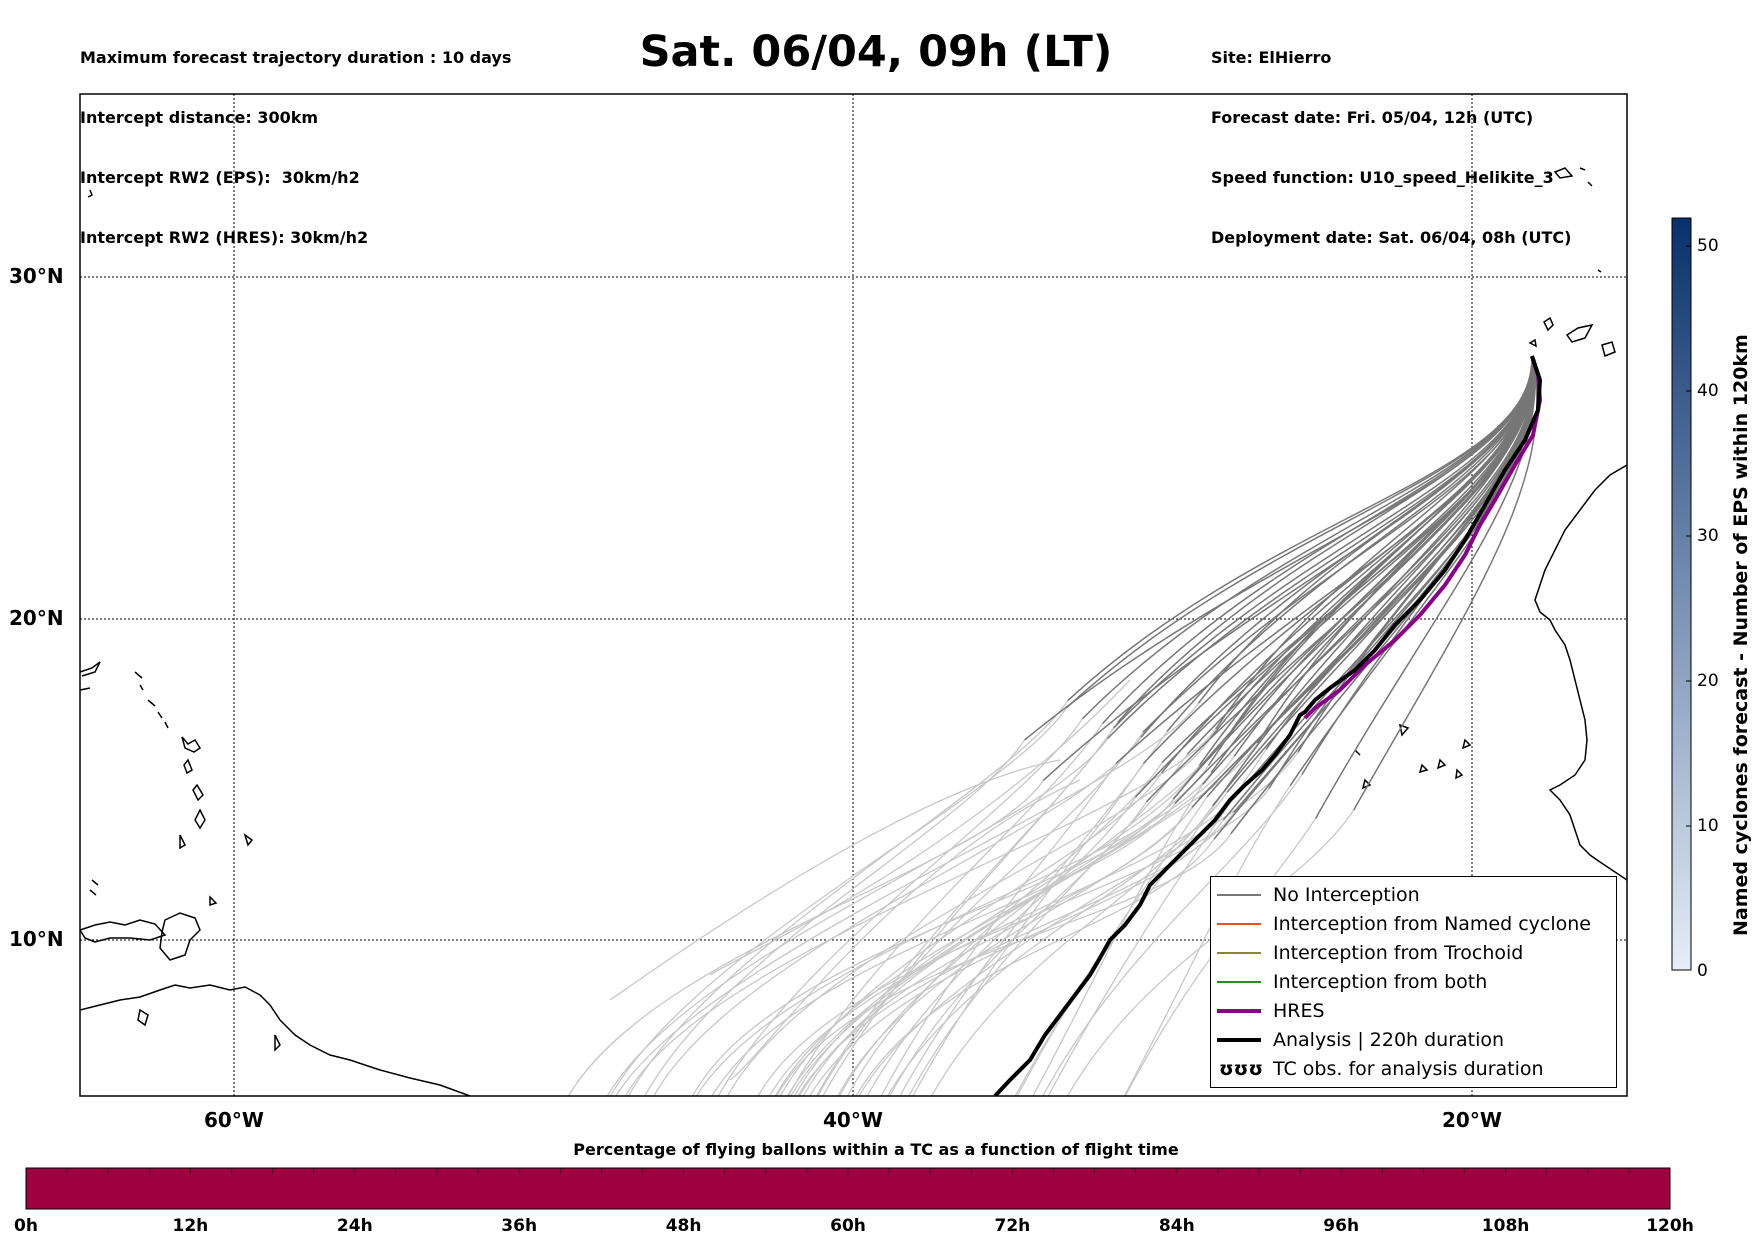 The image size is (1752, 1241). I want to click on header-right-line: Speed function: U10_speed_Helikite_3, so click(1382, 177).